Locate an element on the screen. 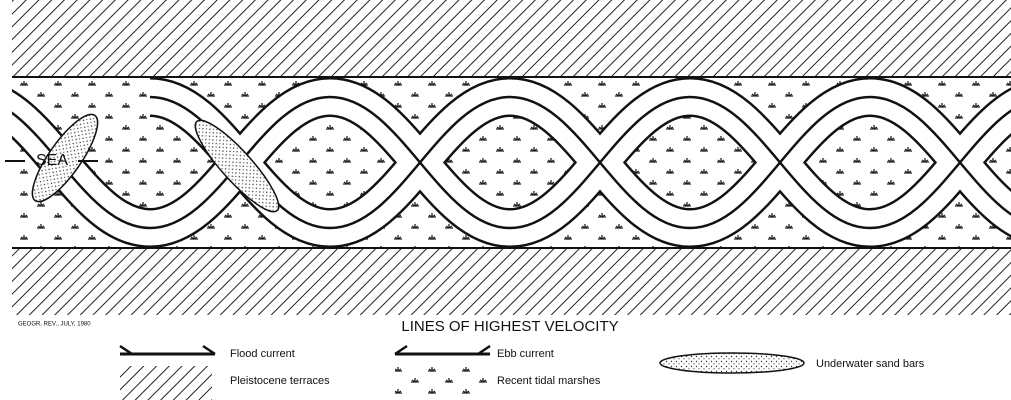 This screenshot has height=400, width=1011. legend-label: Flood current is located at coordinates (262, 354).